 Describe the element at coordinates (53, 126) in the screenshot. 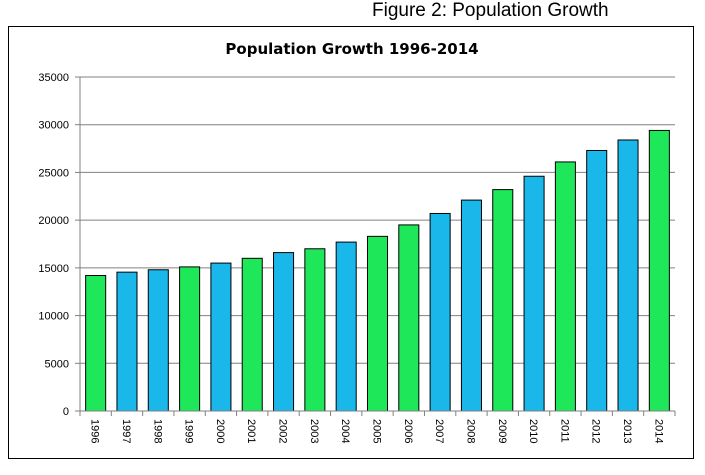

I see `y-tick-label: 30000` at that location.